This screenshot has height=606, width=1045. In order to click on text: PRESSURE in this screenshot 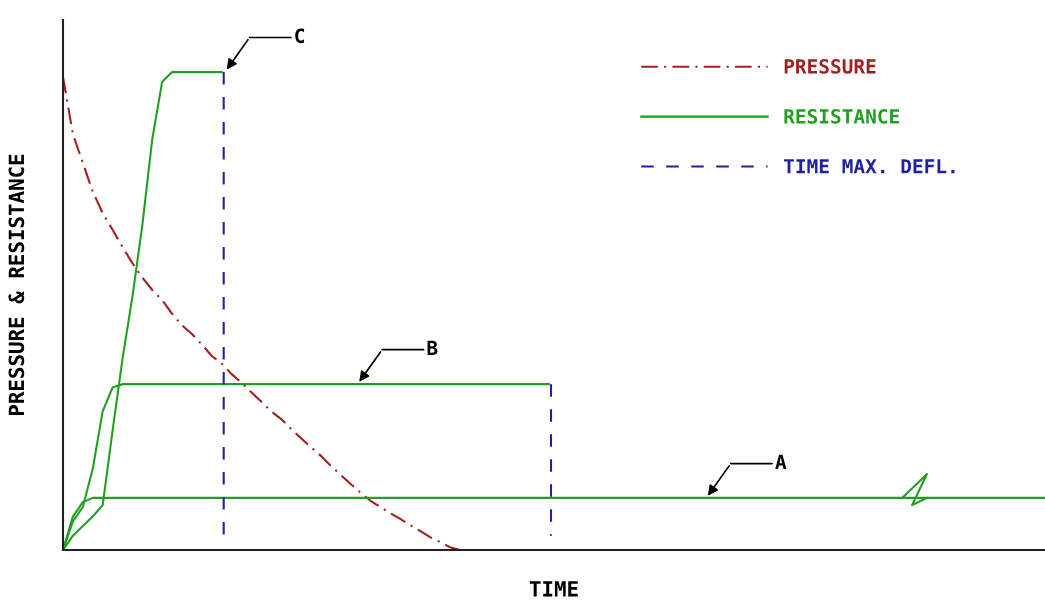, I will do `click(830, 66)`.